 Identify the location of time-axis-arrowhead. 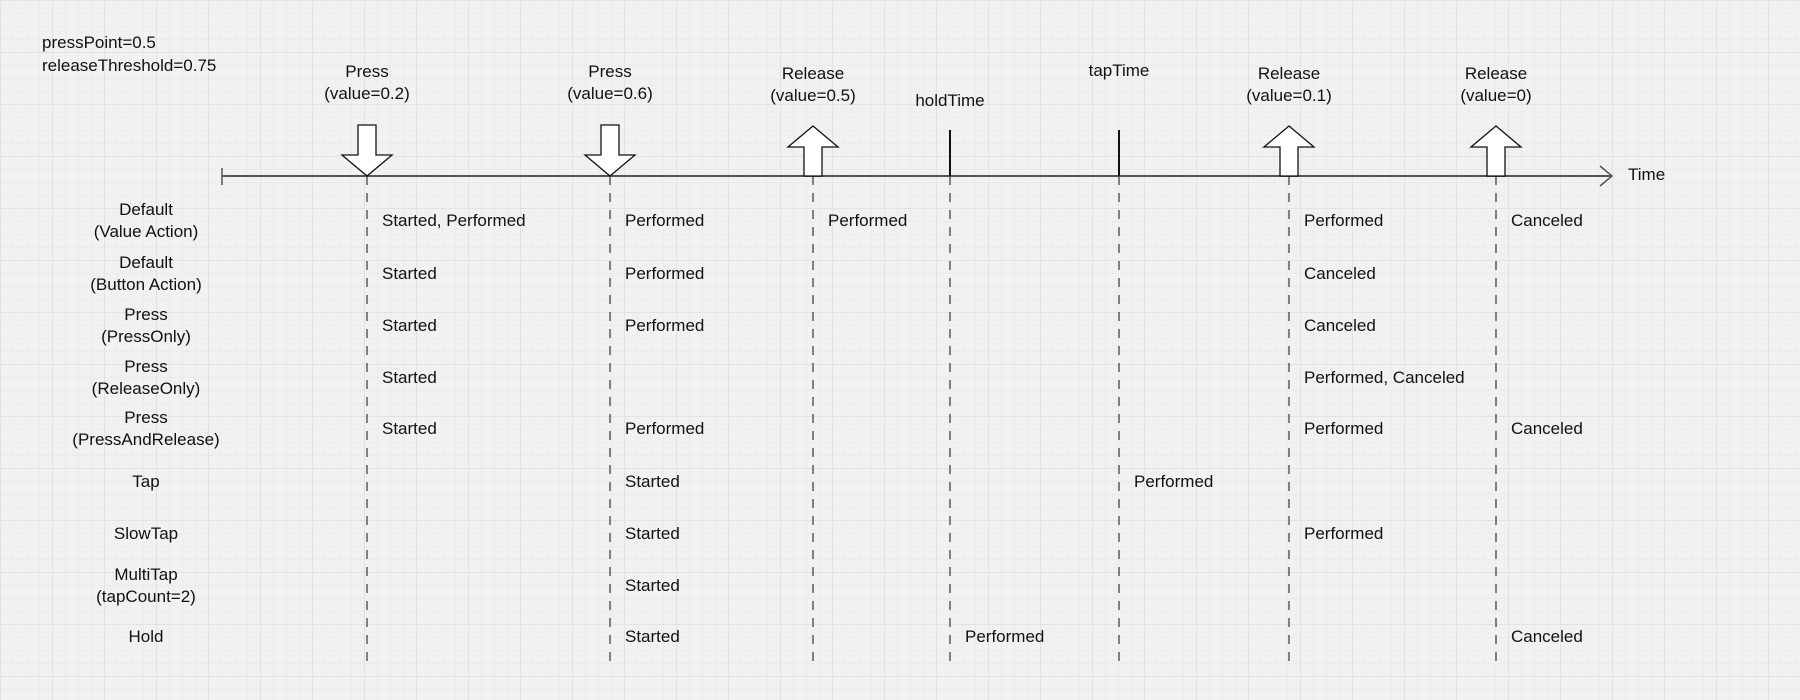
(1606, 176).